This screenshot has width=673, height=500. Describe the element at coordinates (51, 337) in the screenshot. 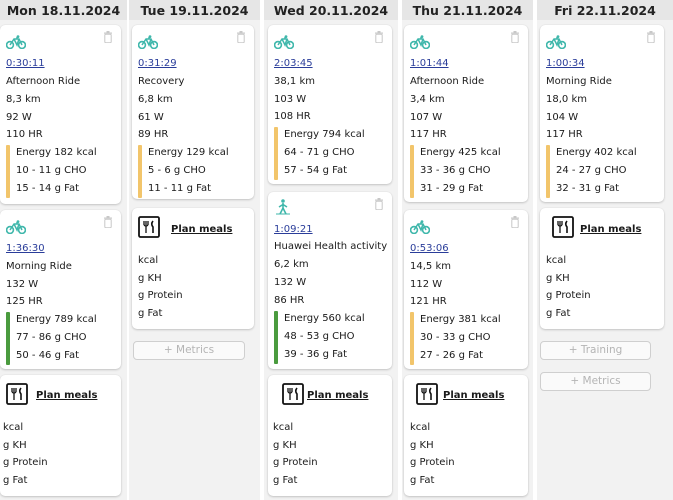

I see `cho: 77 - 86 g CHO` at that location.